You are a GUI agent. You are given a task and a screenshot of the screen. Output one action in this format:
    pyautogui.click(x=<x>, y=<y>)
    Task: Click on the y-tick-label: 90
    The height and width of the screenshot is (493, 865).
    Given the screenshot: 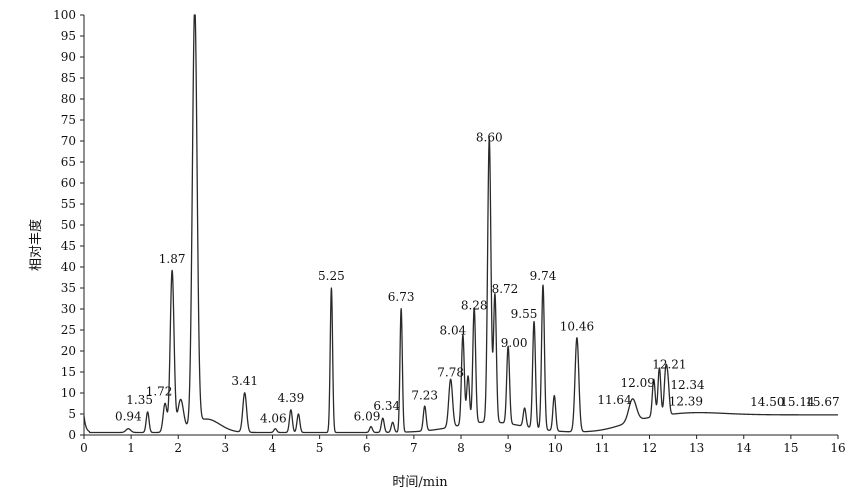 What is the action you would take?
    pyautogui.click(x=68, y=57)
    